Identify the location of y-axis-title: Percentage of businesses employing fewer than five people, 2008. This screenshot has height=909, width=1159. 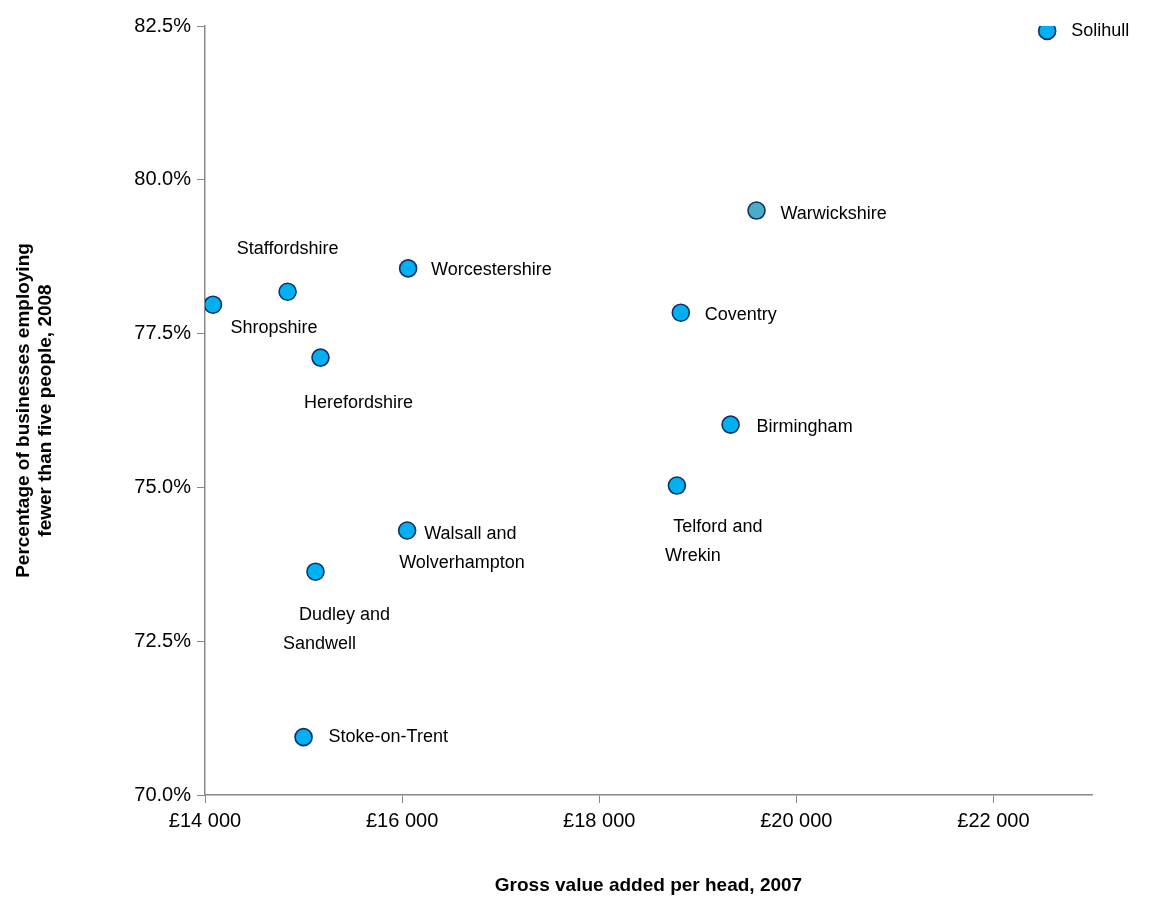
(33, 410).